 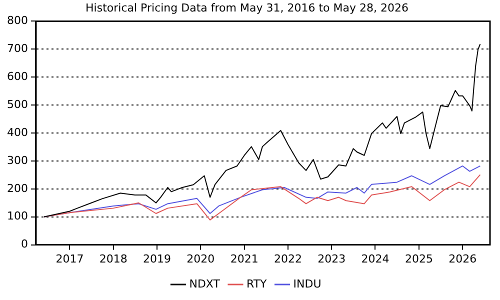 What do you see at coordinates (70, 259) in the screenshot?
I see `x-tick-label: 2017` at bounding box center [70, 259].